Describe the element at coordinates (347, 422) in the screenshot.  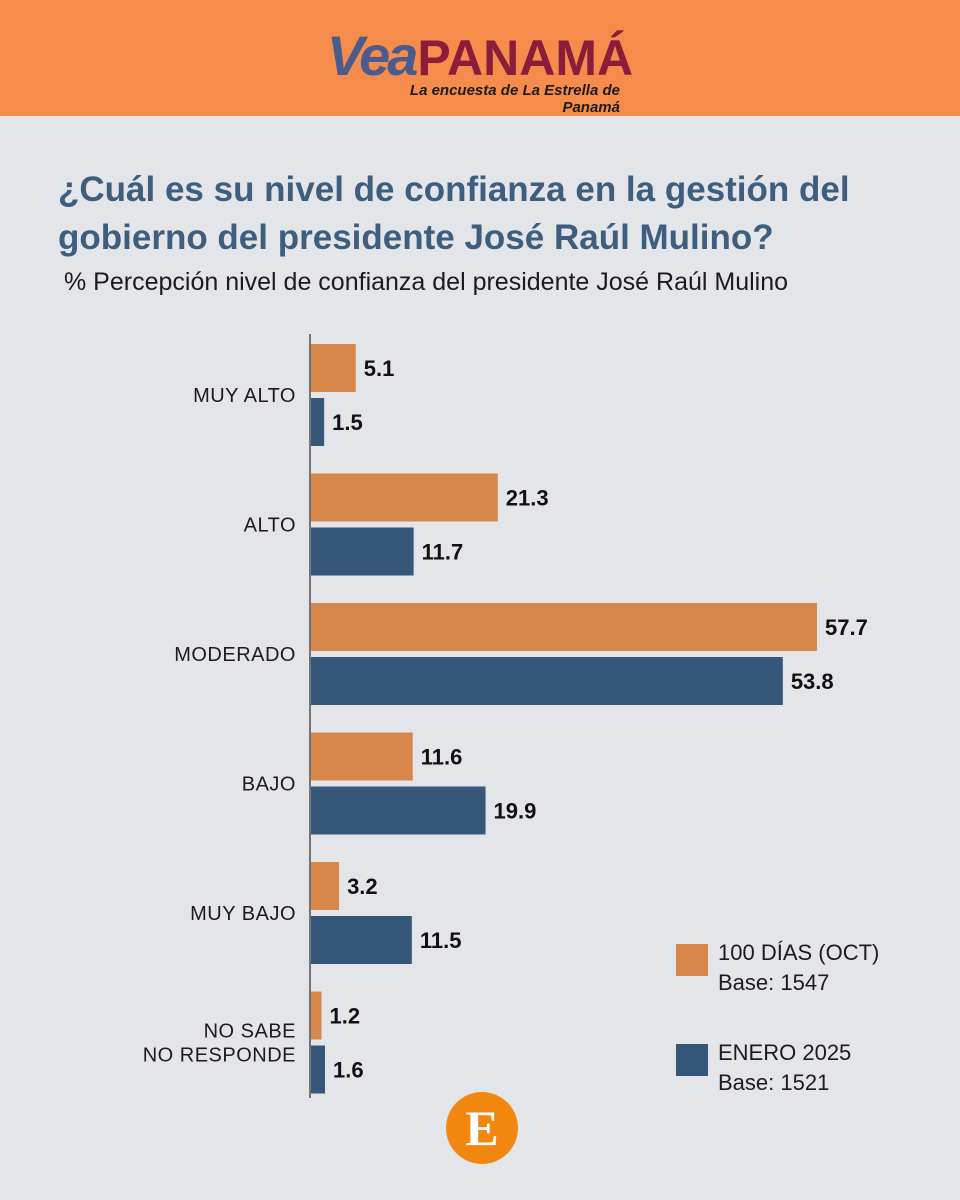
I see `value-label: 1.5` at that location.